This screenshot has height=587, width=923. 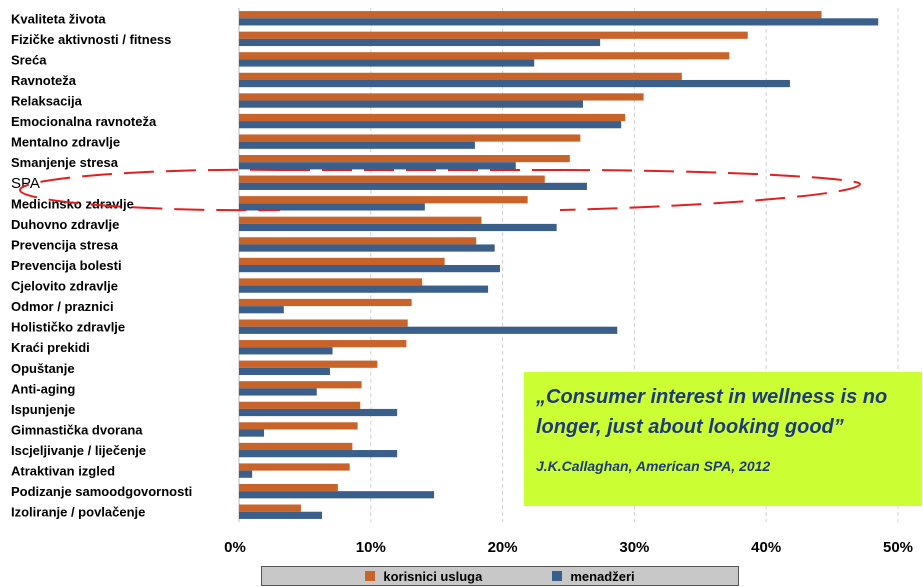 I want to click on category-label: Opuštanje, so click(x=43, y=368).